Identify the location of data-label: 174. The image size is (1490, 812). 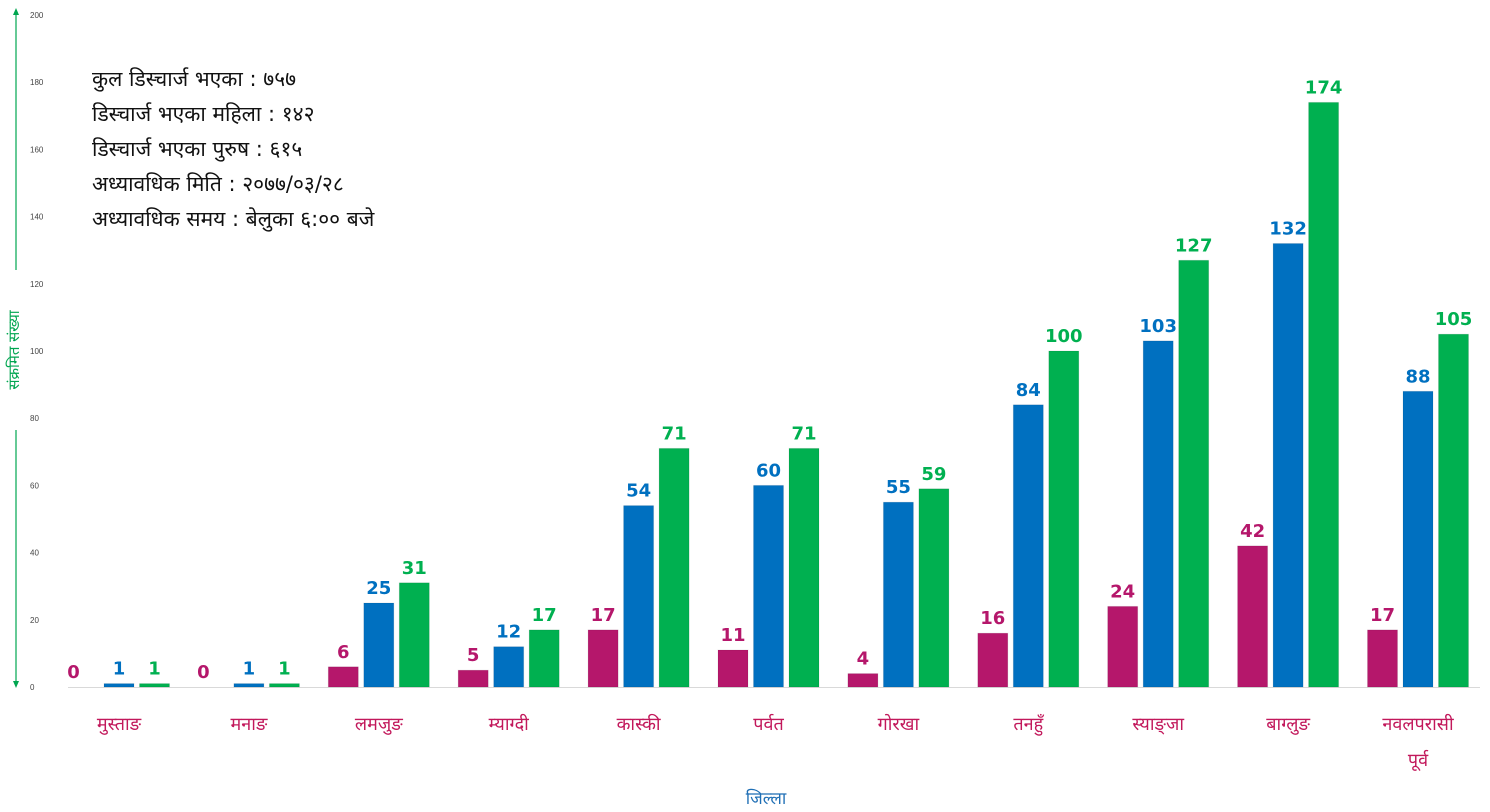
(1324, 87).